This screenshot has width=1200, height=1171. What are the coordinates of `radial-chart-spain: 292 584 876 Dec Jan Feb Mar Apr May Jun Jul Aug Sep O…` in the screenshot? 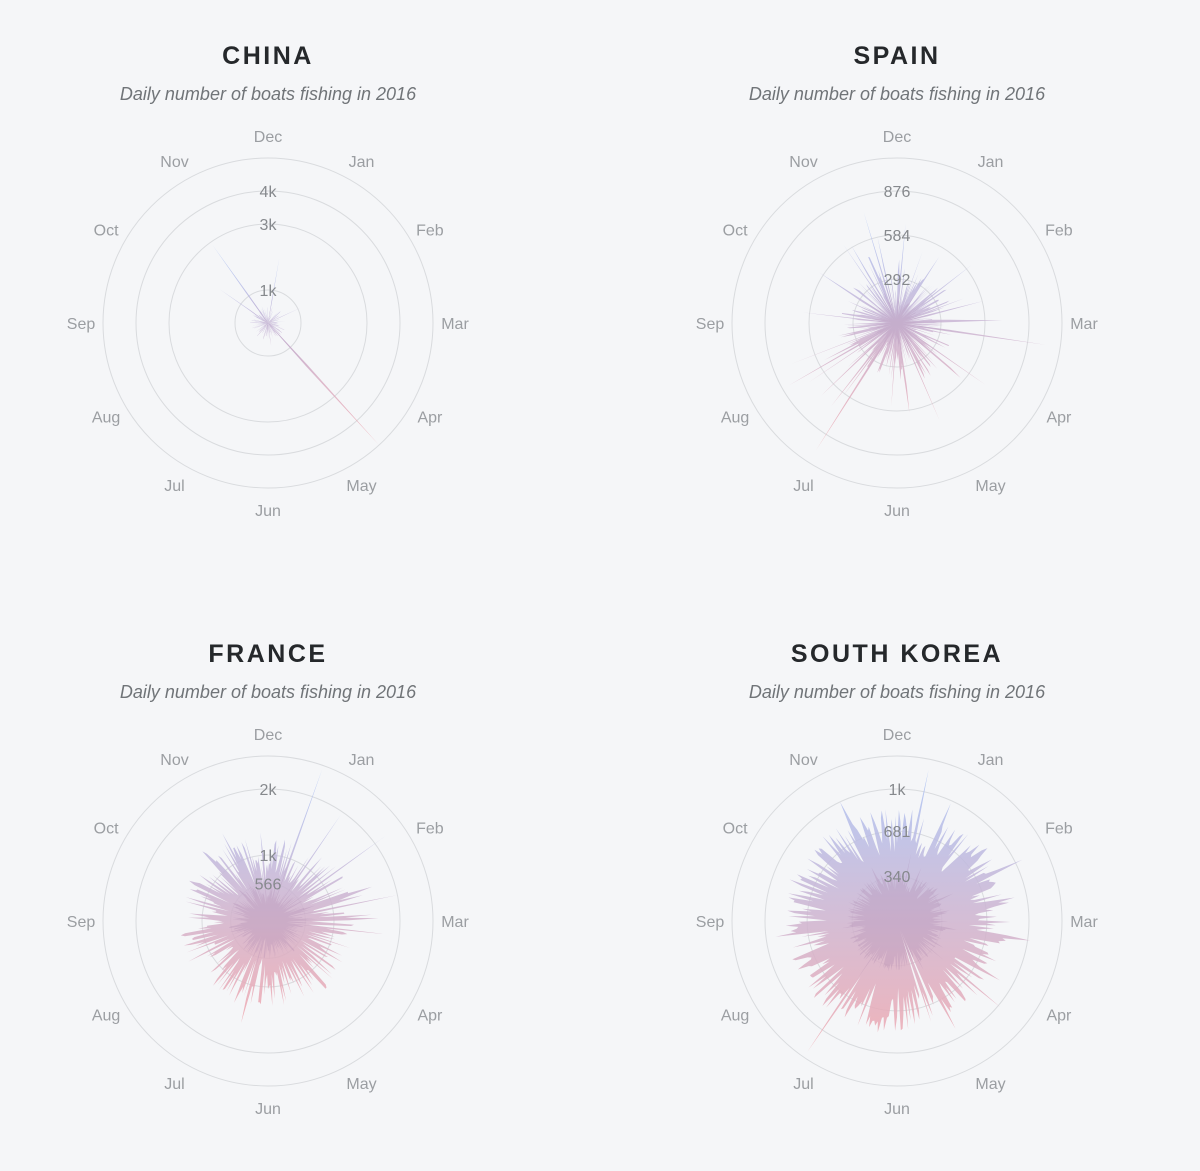 It's located at (897, 324).